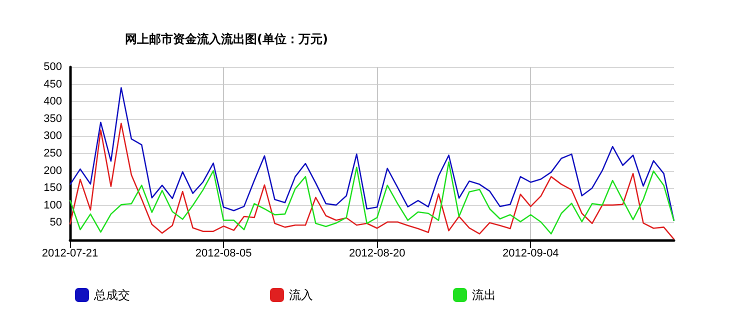 The width and height of the screenshot is (743, 327). I want to click on chart-title: 网上邮市资金流入流出图(单位：万元), so click(226, 39).